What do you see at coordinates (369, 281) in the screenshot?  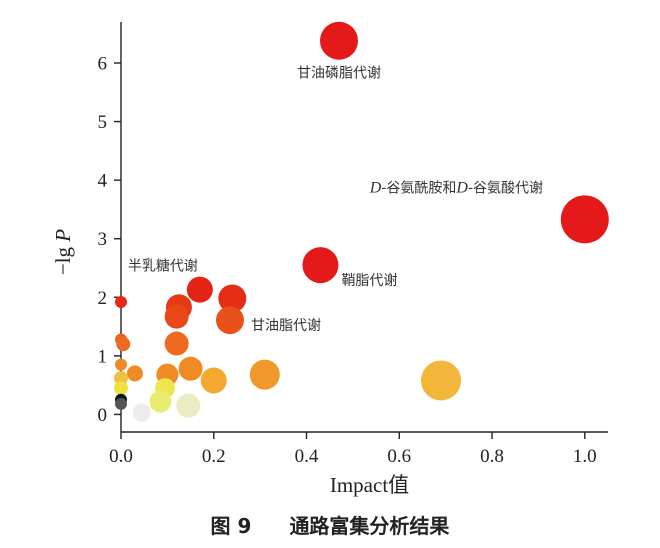 I see `annotation-label: 鞘脂代谢` at bounding box center [369, 281].